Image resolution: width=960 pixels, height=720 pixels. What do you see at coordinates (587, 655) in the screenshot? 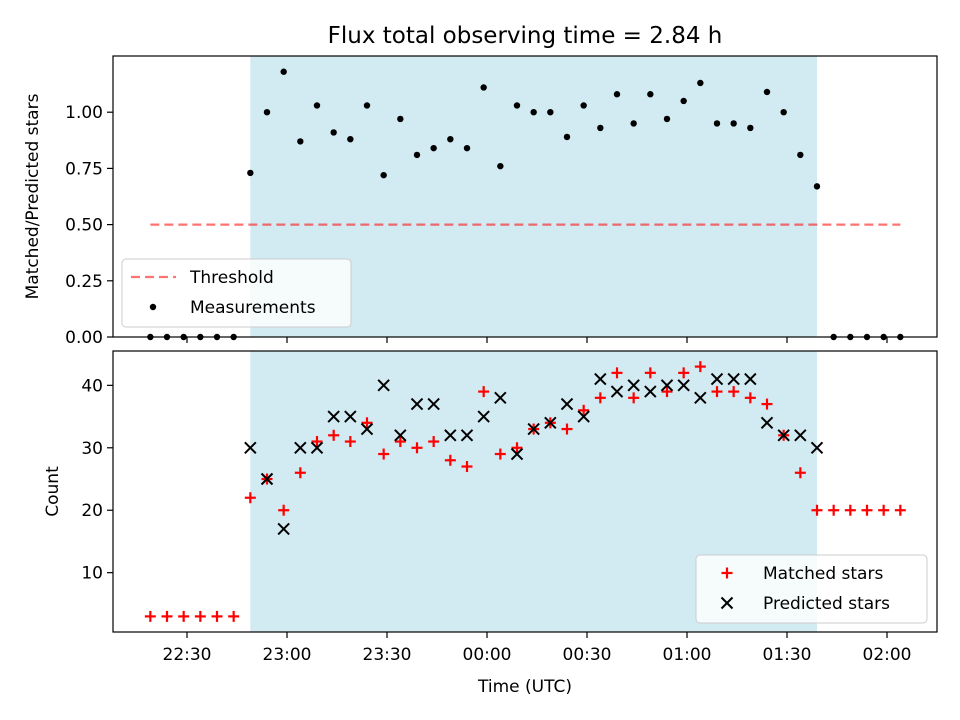
I see `x-tick-label: 00:30` at bounding box center [587, 655].